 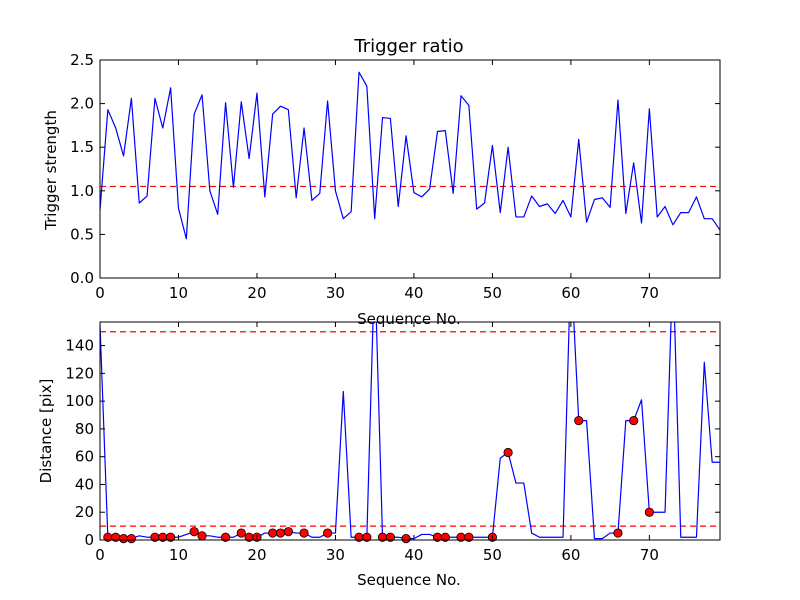 I want to click on bottom-y-tick-label: 20, so click(x=84, y=512).